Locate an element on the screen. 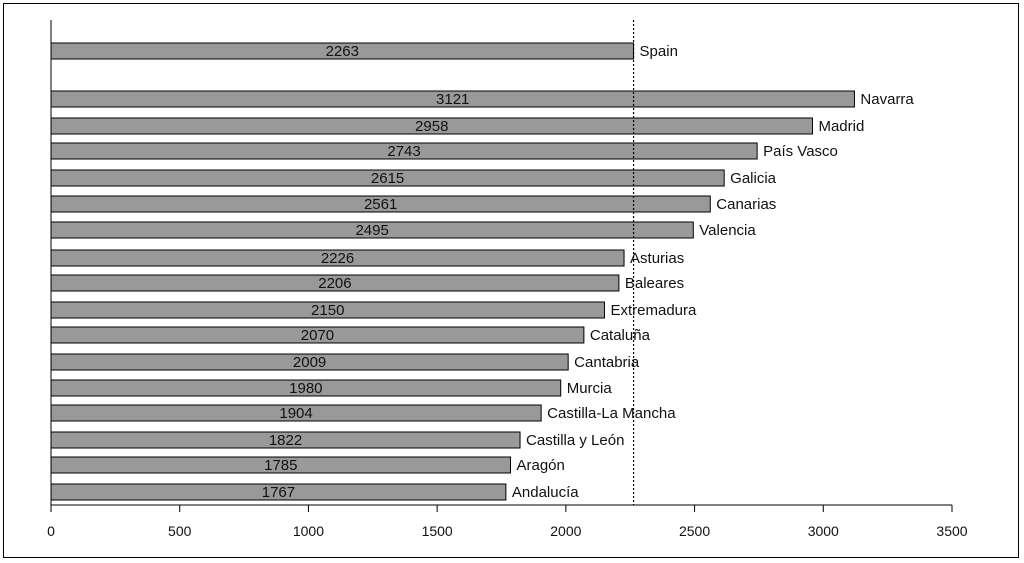 This screenshot has height=563, width=1024. x-tick-label-4: 2000 is located at coordinates (565, 531).